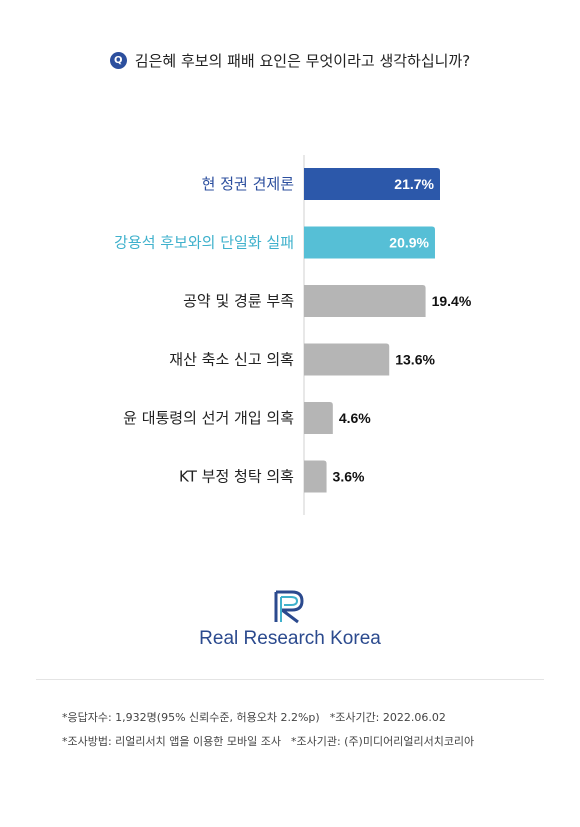  What do you see at coordinates (248, 184) in the screenshot?
I see `category-label: 현 정권 견제론` at bounding box center [248, 184].